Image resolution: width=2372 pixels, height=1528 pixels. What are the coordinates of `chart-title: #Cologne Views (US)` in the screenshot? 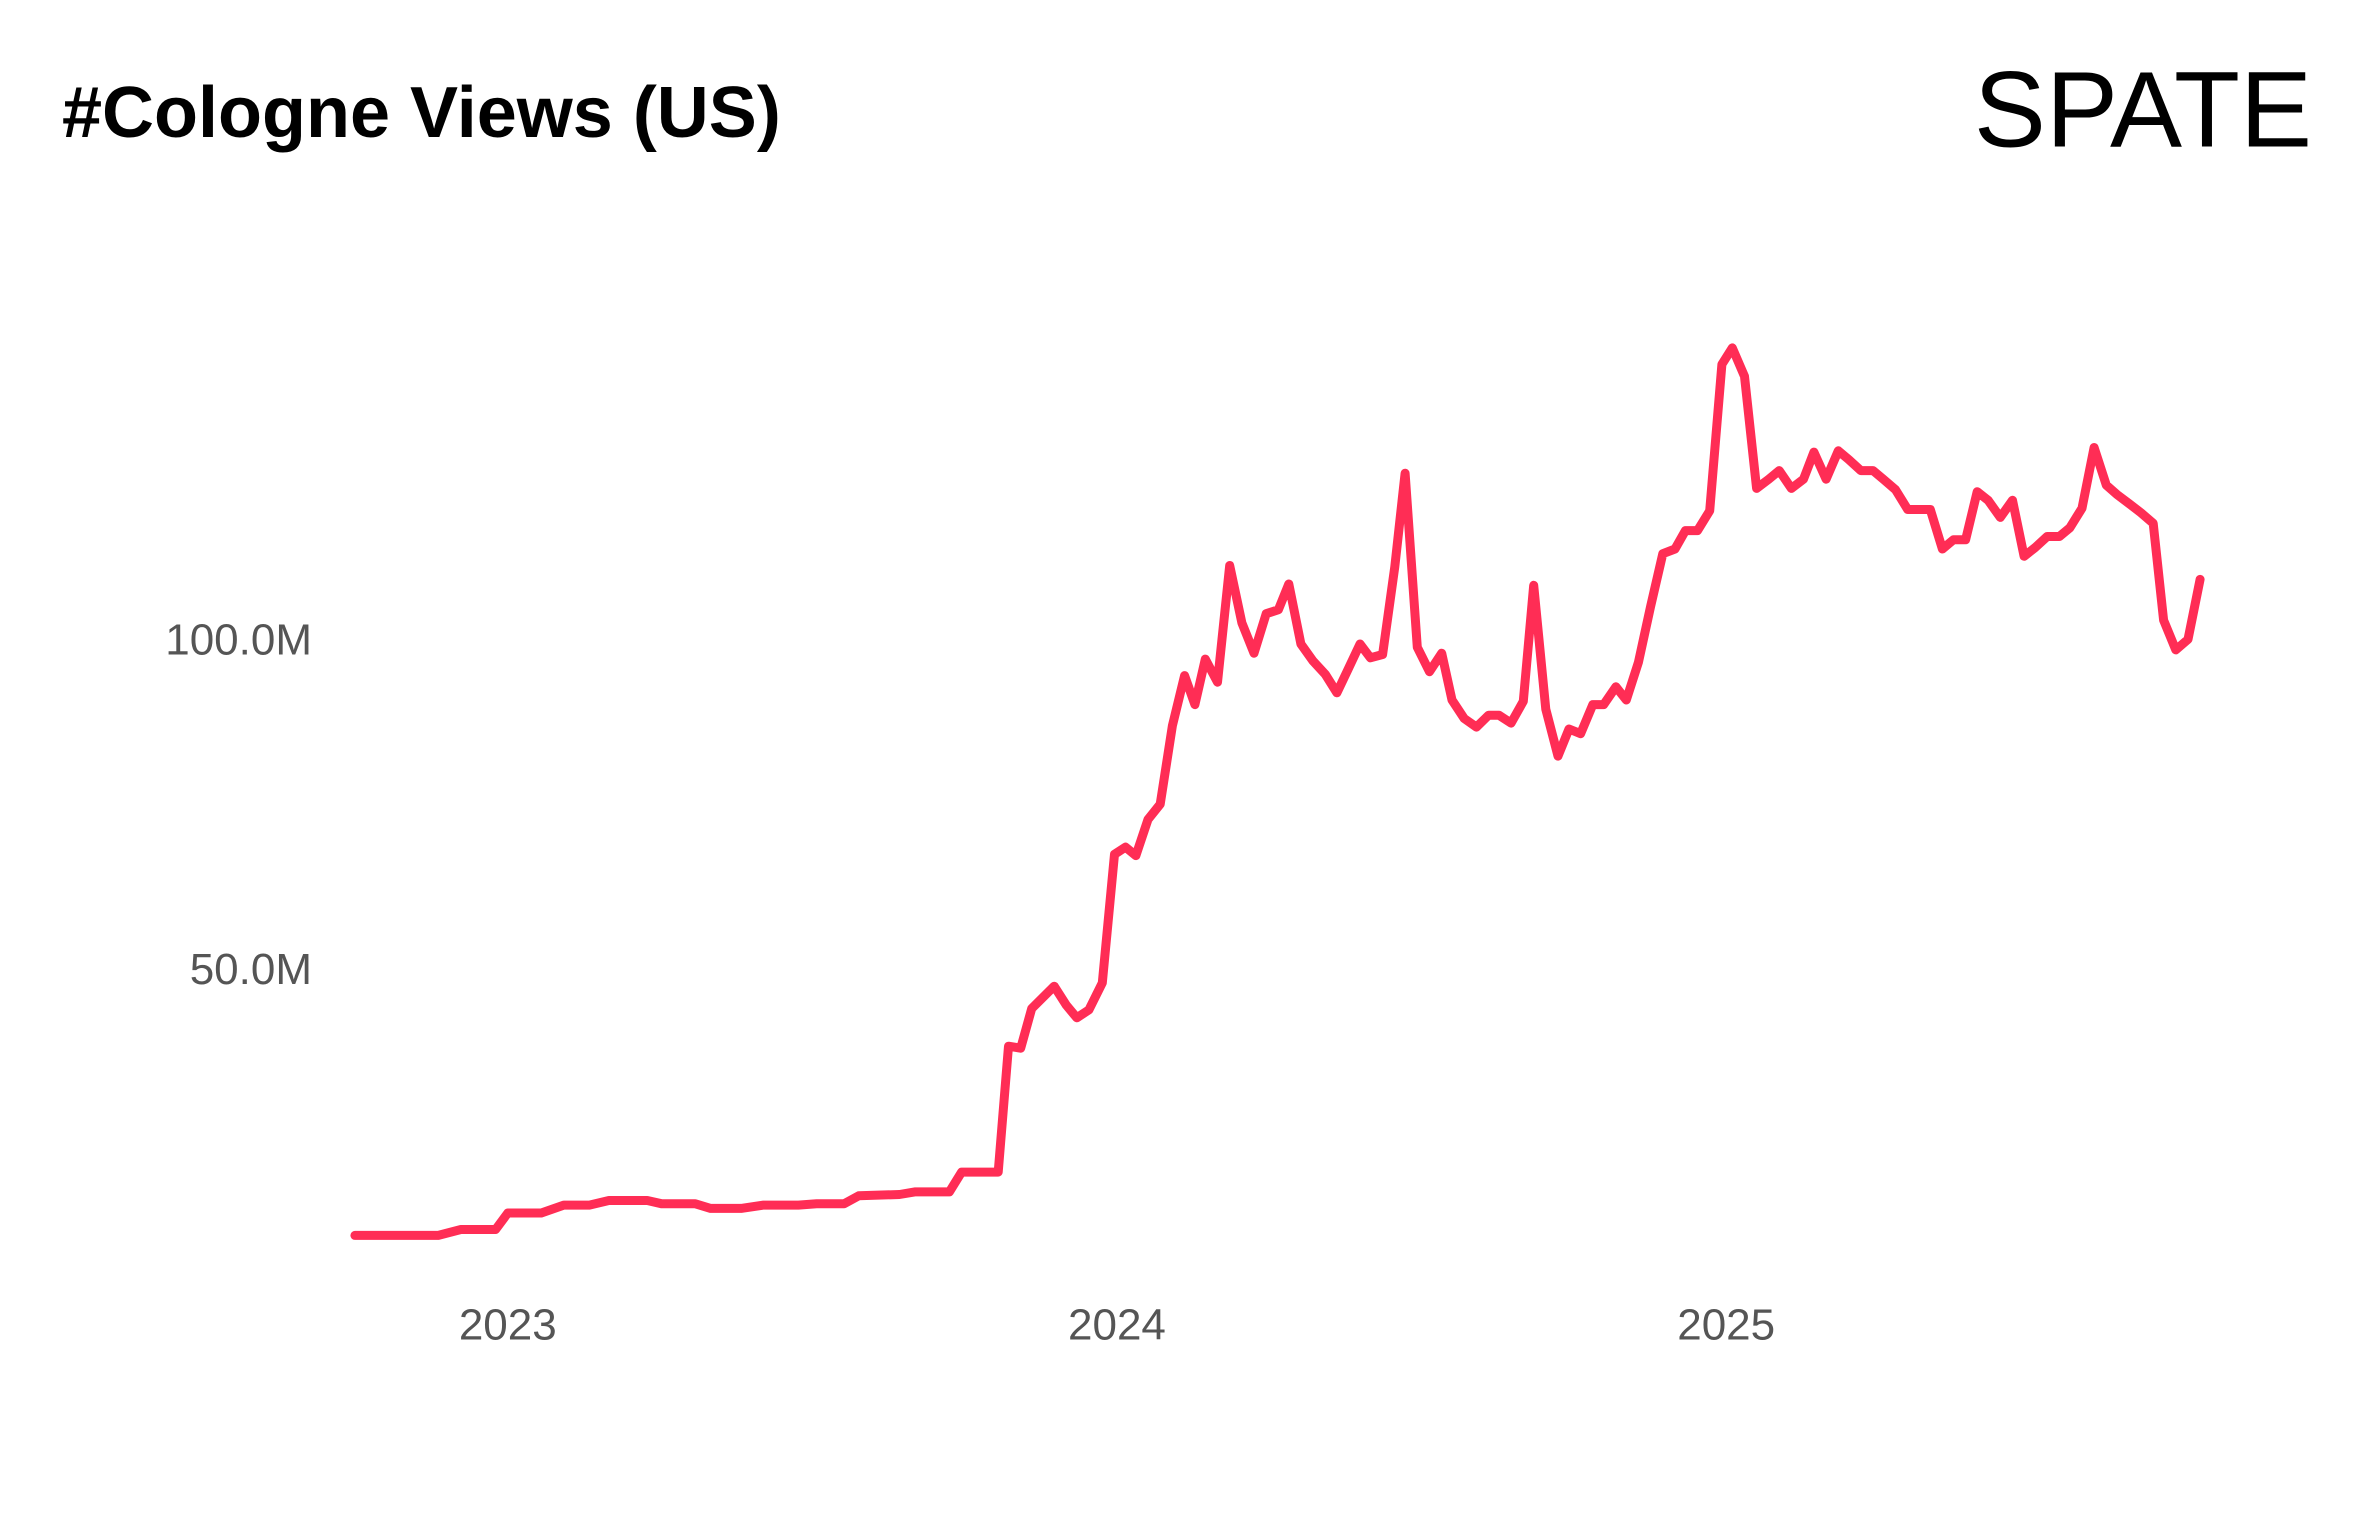 It's located at (421, 113).